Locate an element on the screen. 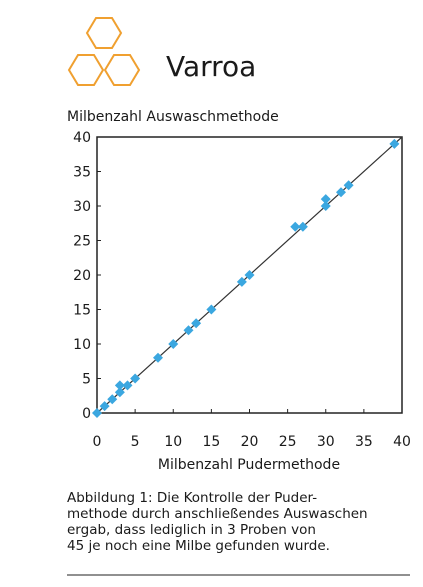  y-tick-label: 5 is located at coordinates (86, 380).